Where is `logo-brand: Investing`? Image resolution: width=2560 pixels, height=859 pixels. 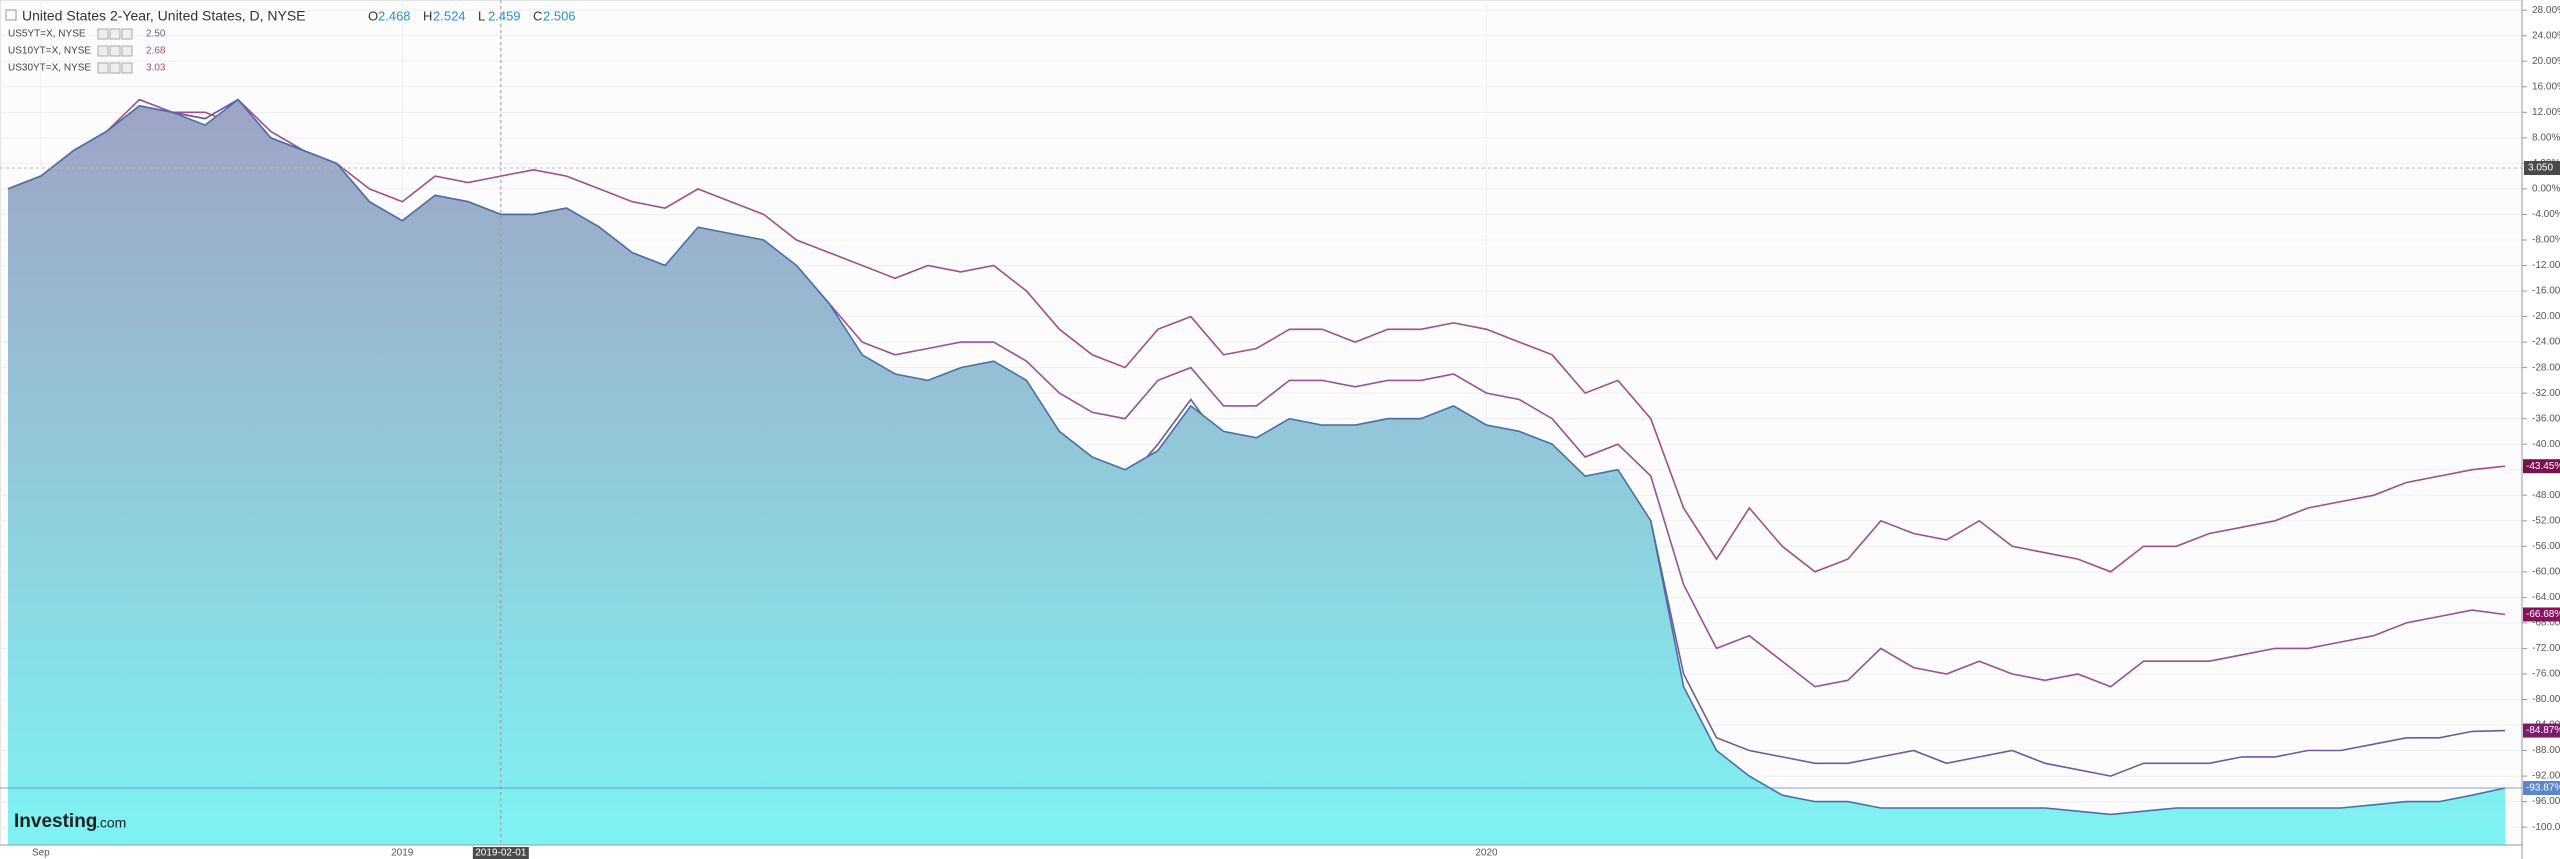
logo-brand: Investing is located at coordinates (55, 821).